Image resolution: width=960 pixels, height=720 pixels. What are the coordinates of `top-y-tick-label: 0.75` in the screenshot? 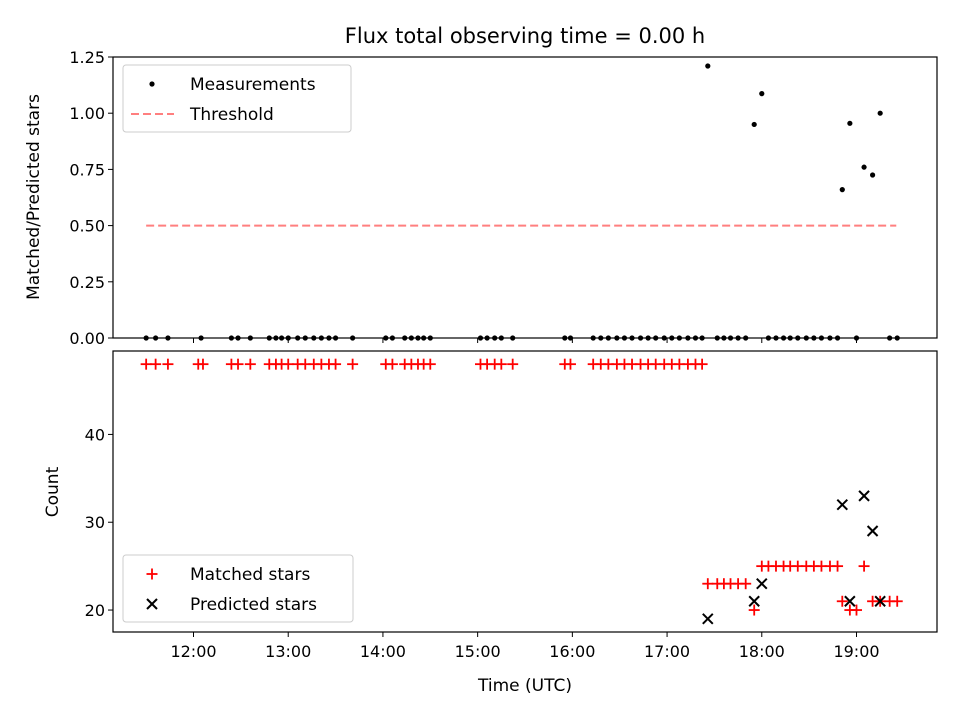 It's located at (87, 169).